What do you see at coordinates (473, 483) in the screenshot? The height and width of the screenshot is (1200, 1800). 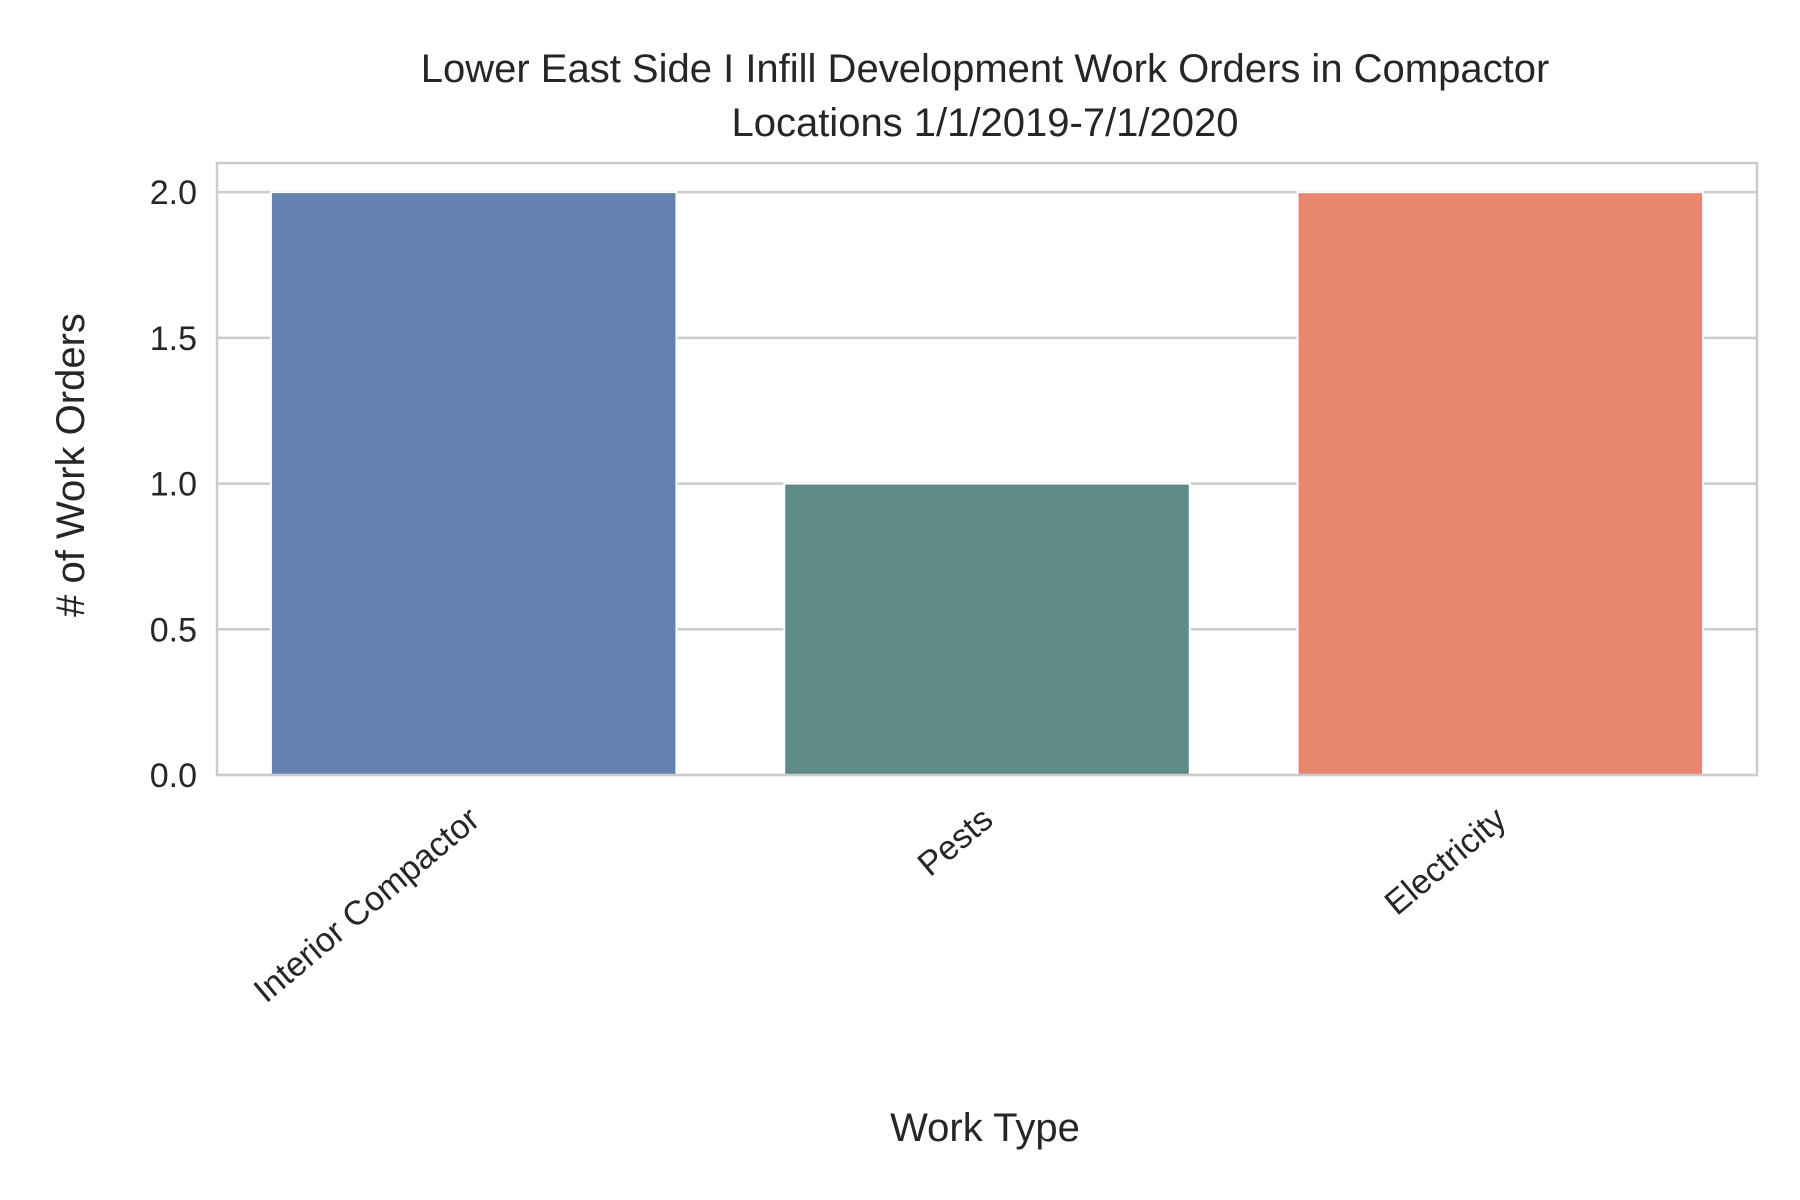 I see `bar-interior-compactor` at bounding box center [473, 483].